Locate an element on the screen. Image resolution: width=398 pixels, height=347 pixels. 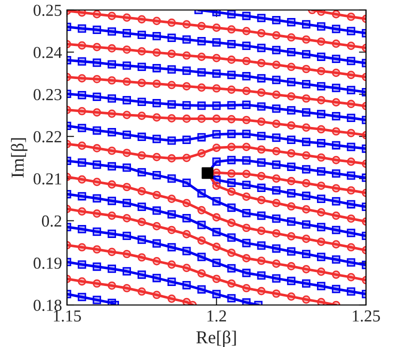
x-tick-label: 1.15 is located at coordinates (67, 316).